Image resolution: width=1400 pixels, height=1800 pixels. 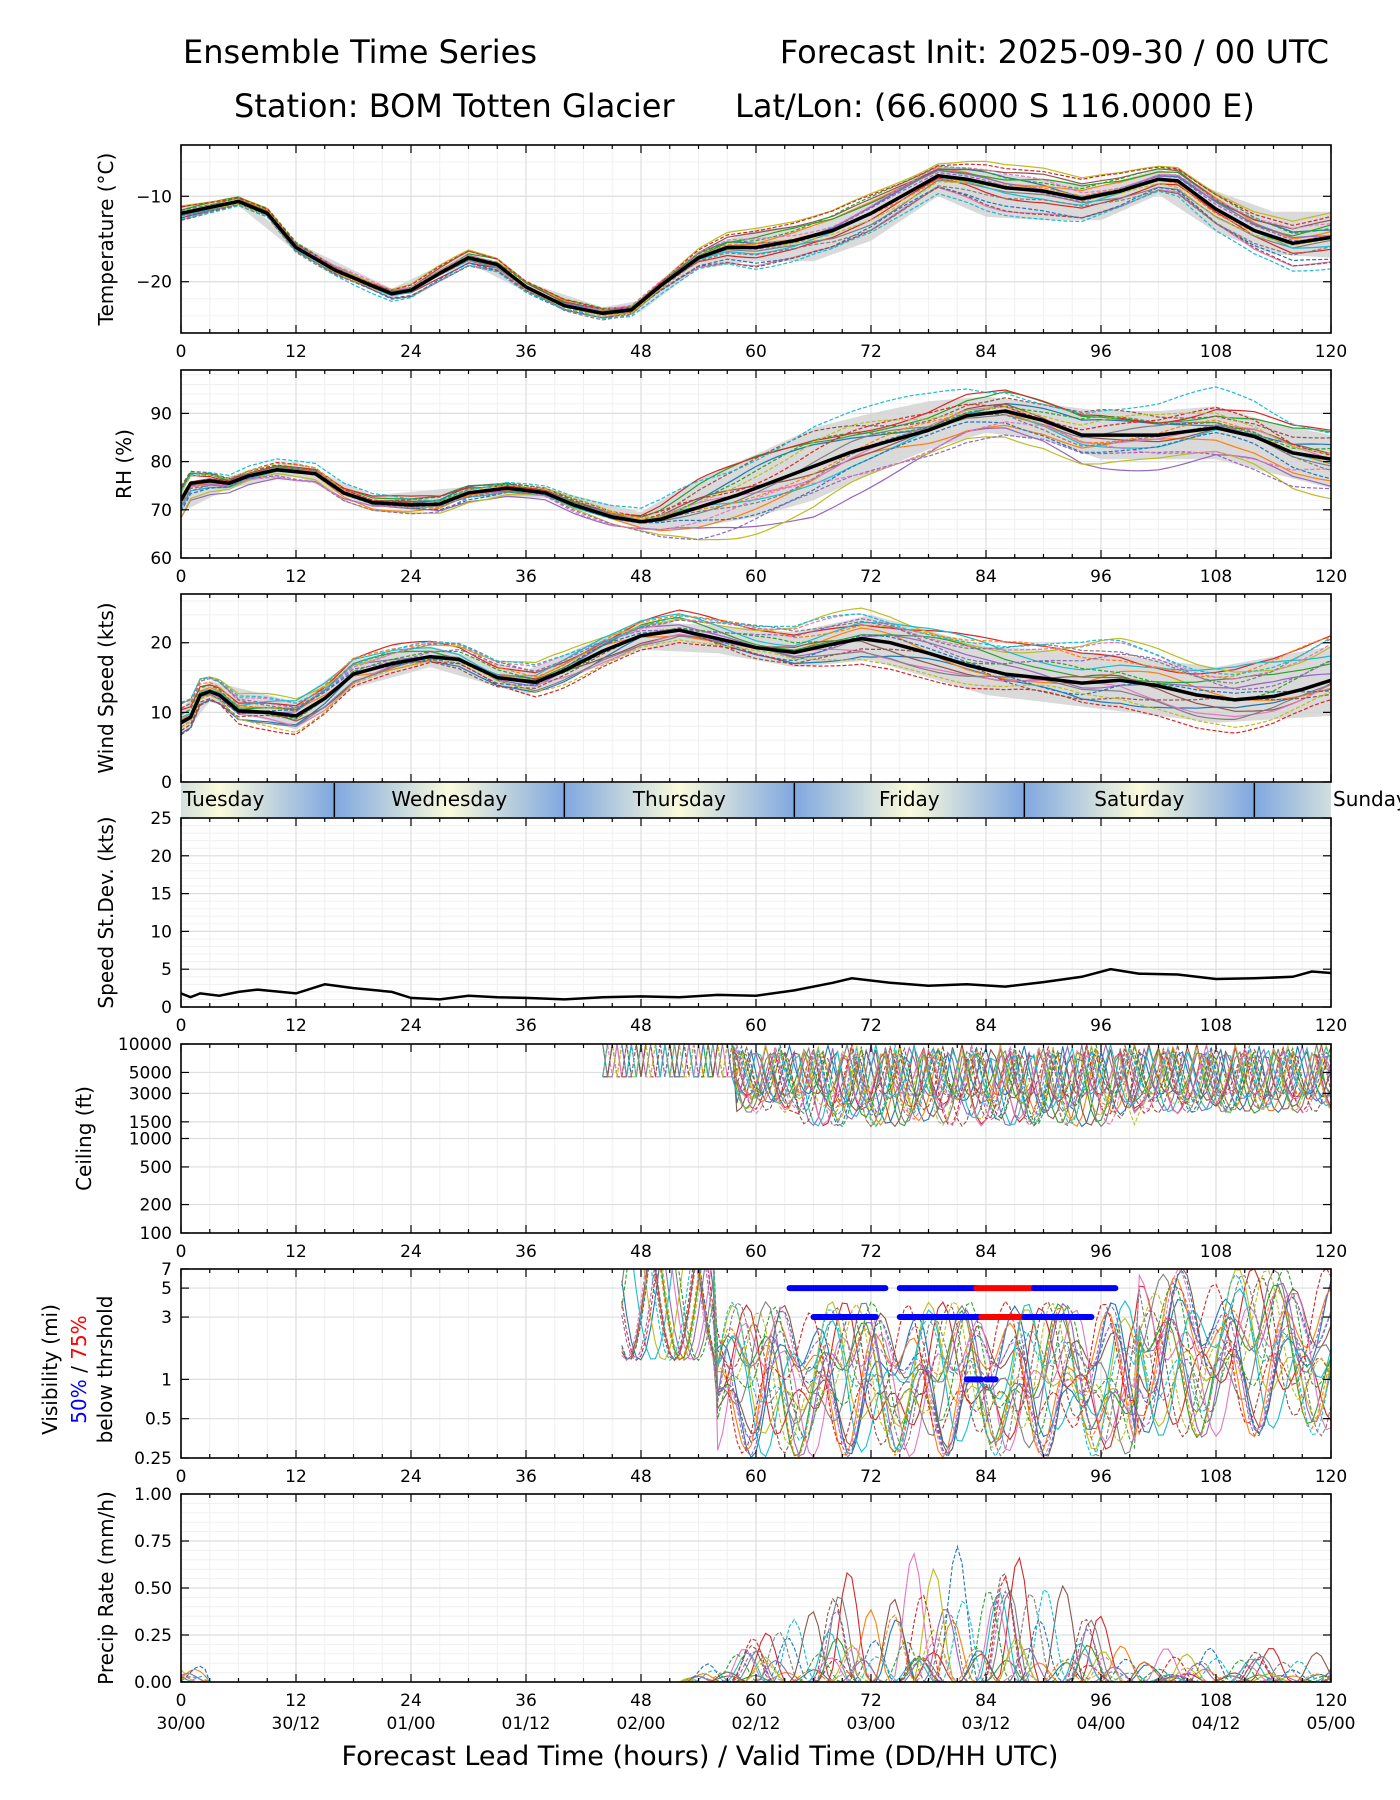 What do you see at coordinates (454, 106) in the screenshot?
I see `station-name: Station: BOM Totten Glacier` at bounding box center [454, 106].